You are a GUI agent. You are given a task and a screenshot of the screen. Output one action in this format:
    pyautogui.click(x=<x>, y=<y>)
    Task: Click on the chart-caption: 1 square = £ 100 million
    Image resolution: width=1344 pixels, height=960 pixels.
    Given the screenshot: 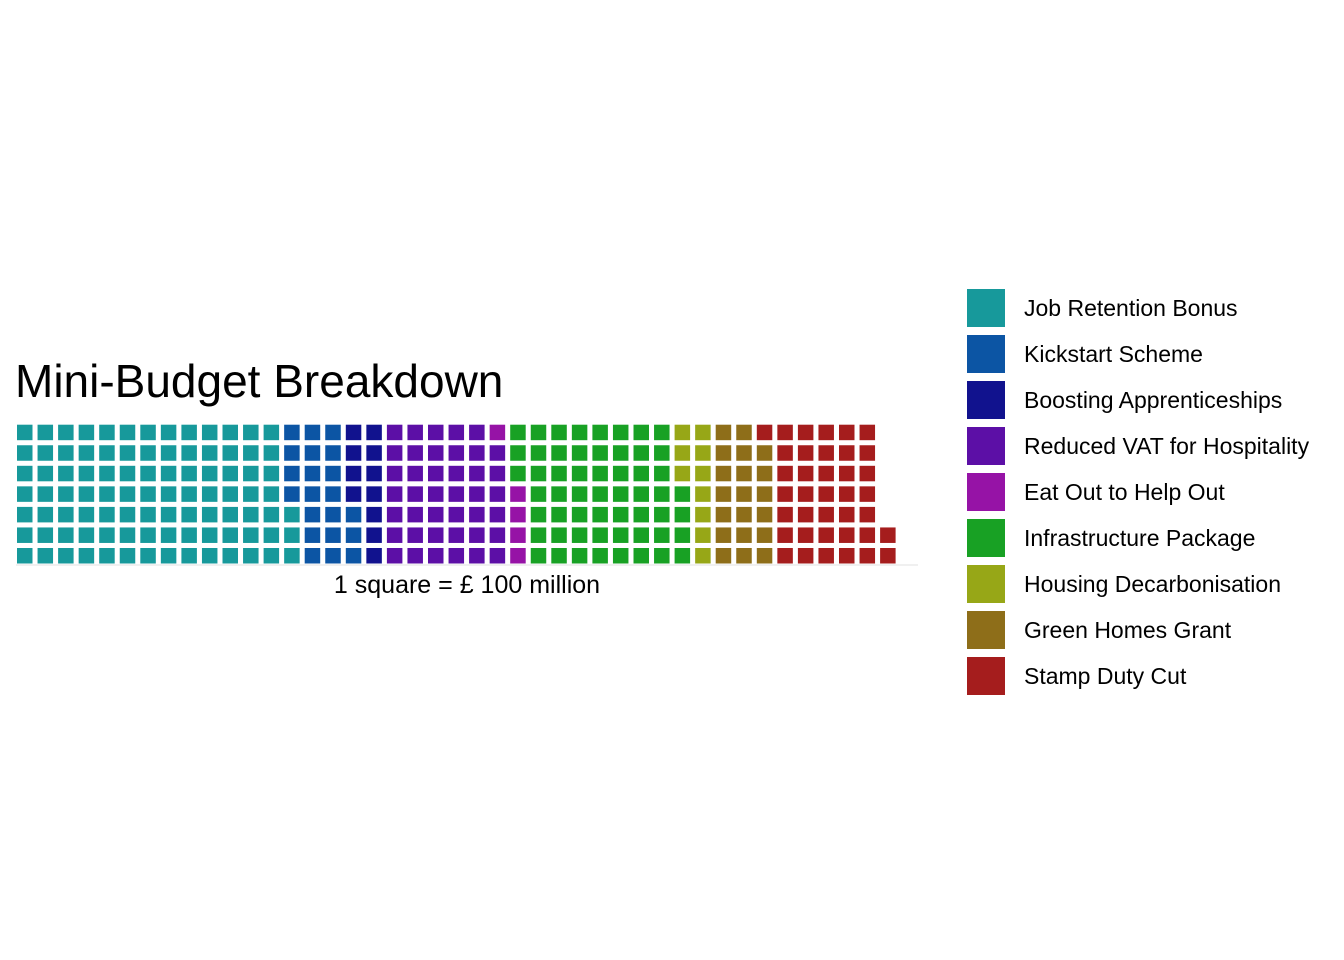 What is the action you would take?
    pyautogui.click(x=467, y=585)
    